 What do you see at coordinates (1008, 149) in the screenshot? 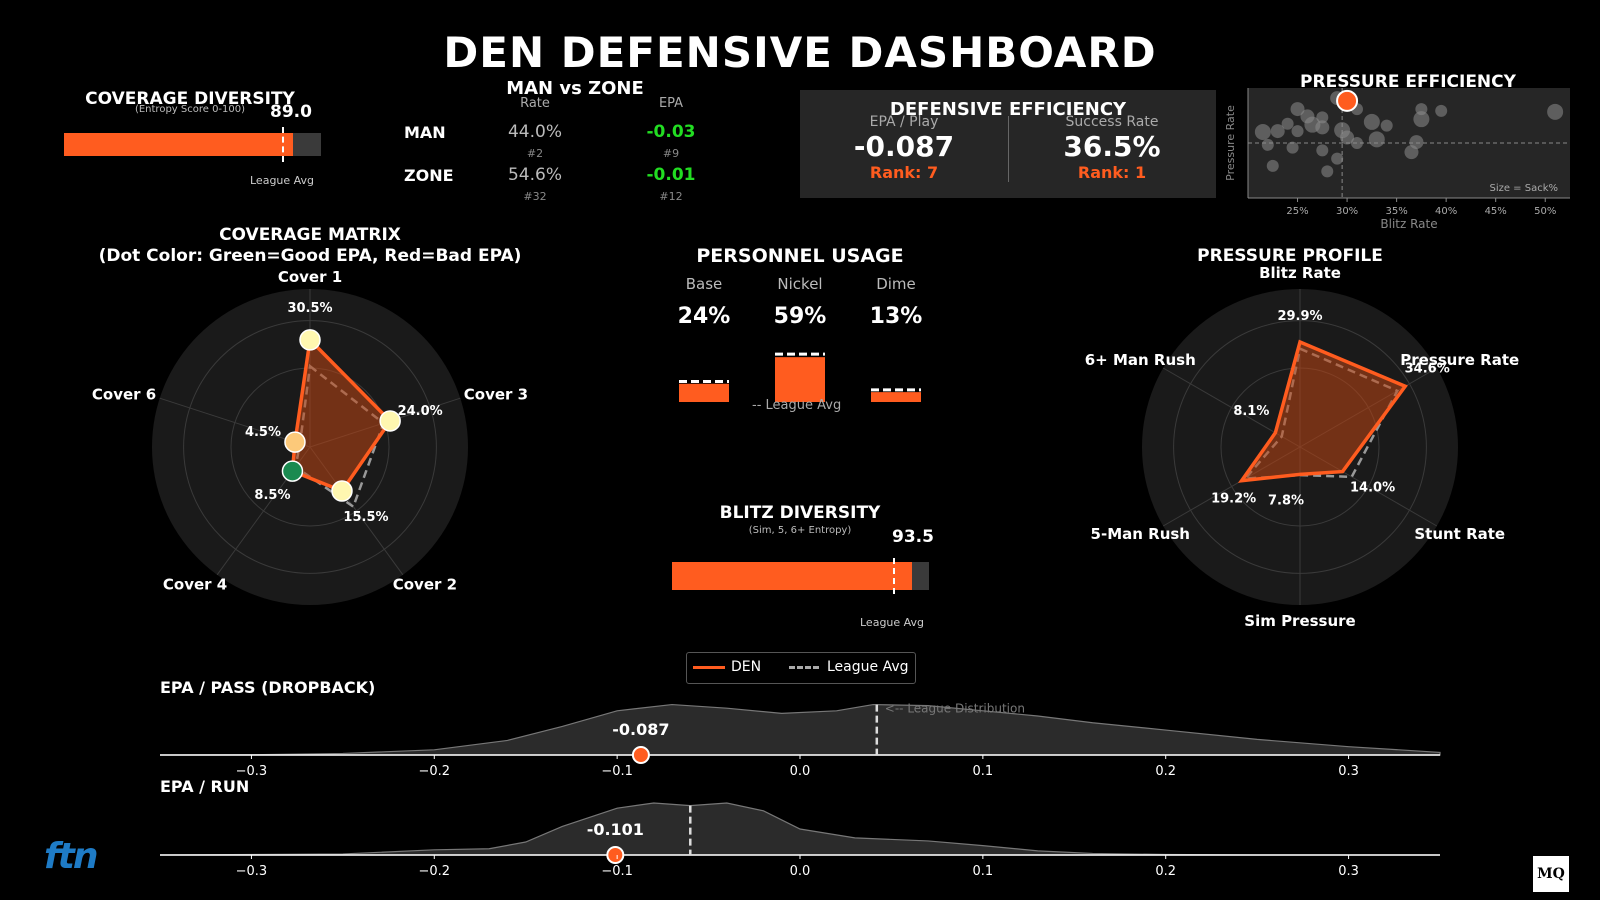
I see `defensive-efficiency-divider` at bounding box center [1008, 149].